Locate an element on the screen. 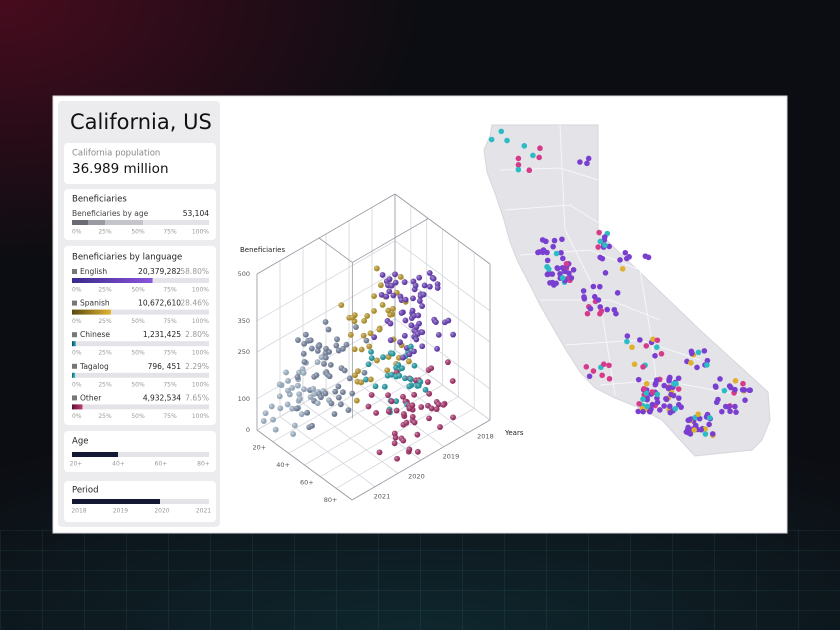 The width and height of the screenshot is (840, 630). z-tick-label: 2021 is located at coordinates (382, 497).